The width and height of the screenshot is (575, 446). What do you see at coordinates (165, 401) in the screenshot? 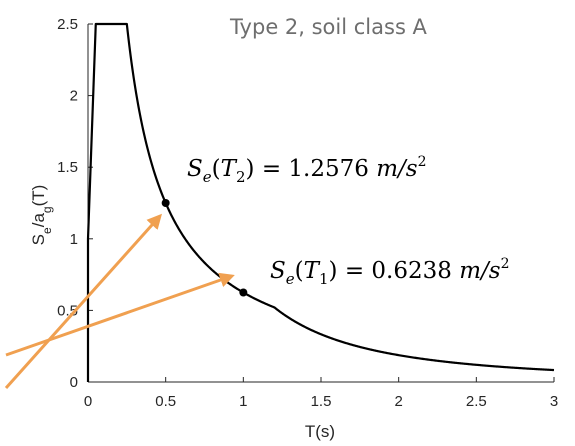
I see `x-tick-label: 0.5` at bounding box center [165, 401].